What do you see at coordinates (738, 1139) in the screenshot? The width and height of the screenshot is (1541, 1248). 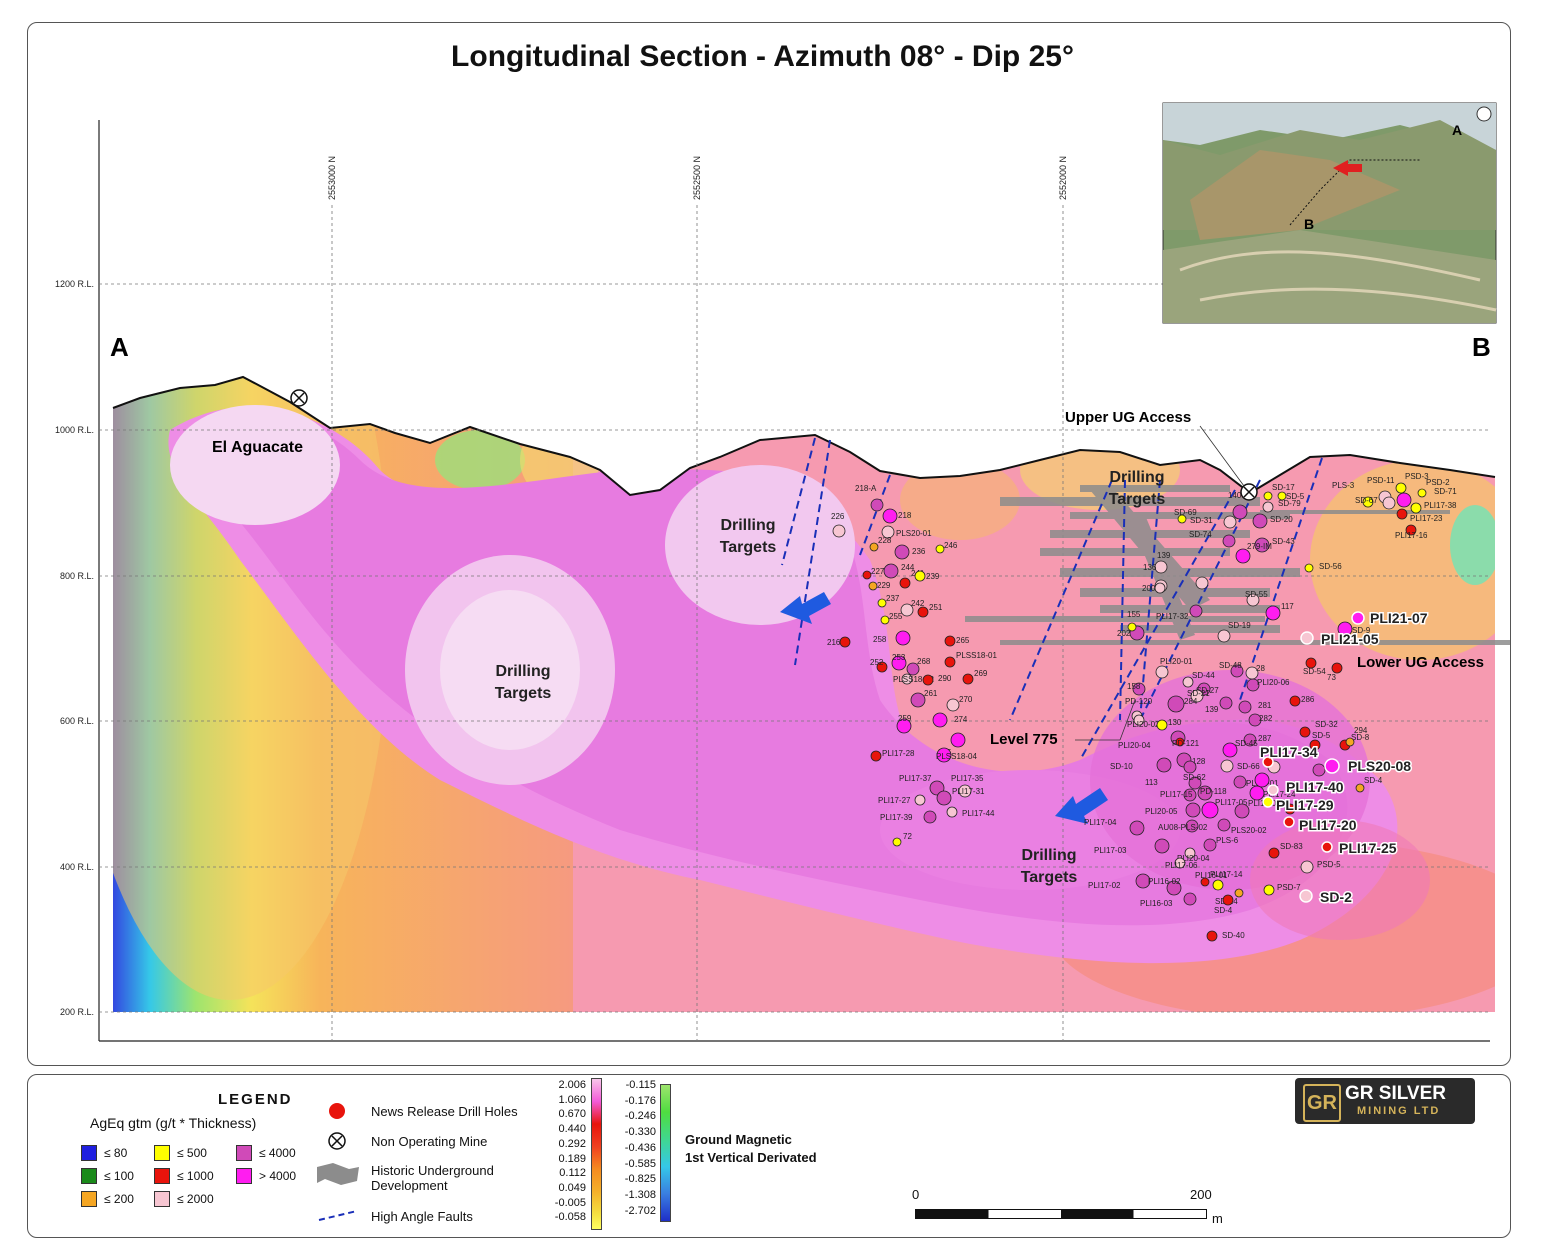 I see `magnetic-label-1: Ground Magnetic` at bounding box center [738, 1139].